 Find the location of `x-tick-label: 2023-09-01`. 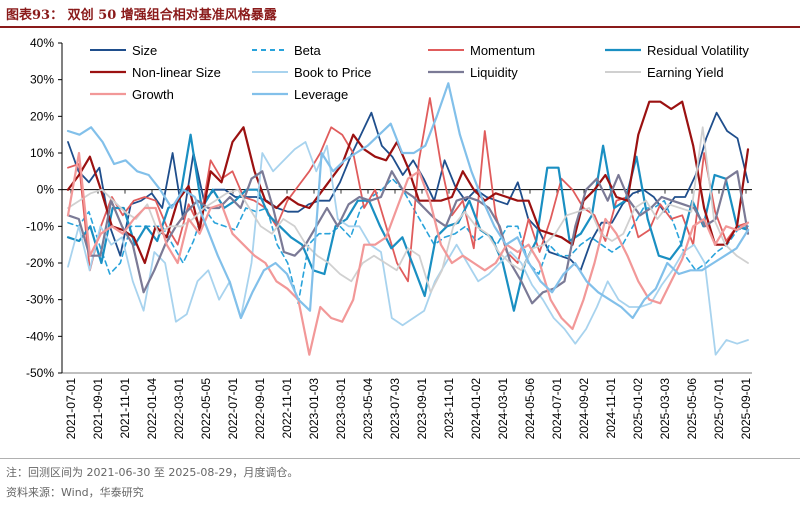

x-tick-label: 2023-09-01 is located at coordinates (422, 409).